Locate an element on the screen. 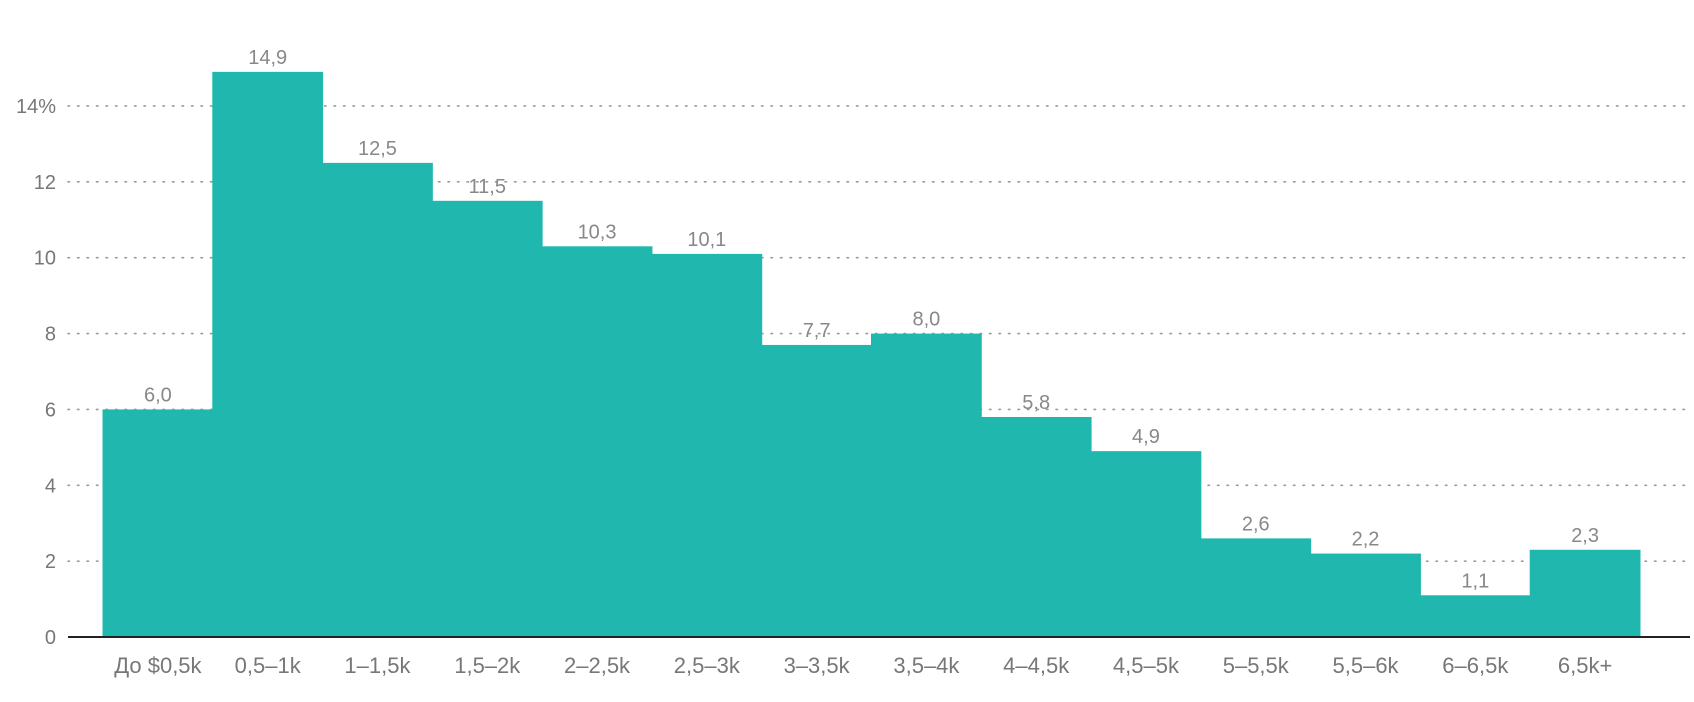 Image resolution: width=1694 pixels, height=702 pixels. y-tick-label: 4 is located at coordinates (50, 486).